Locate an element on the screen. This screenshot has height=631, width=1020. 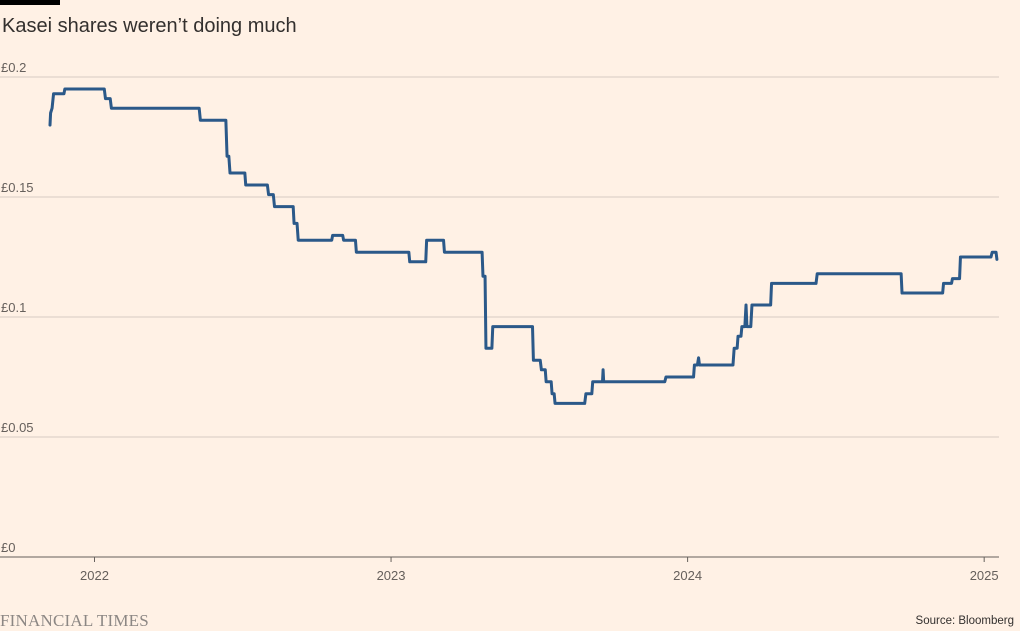
source-note: Source: Bloomberg is located at coordinates (964, 621).